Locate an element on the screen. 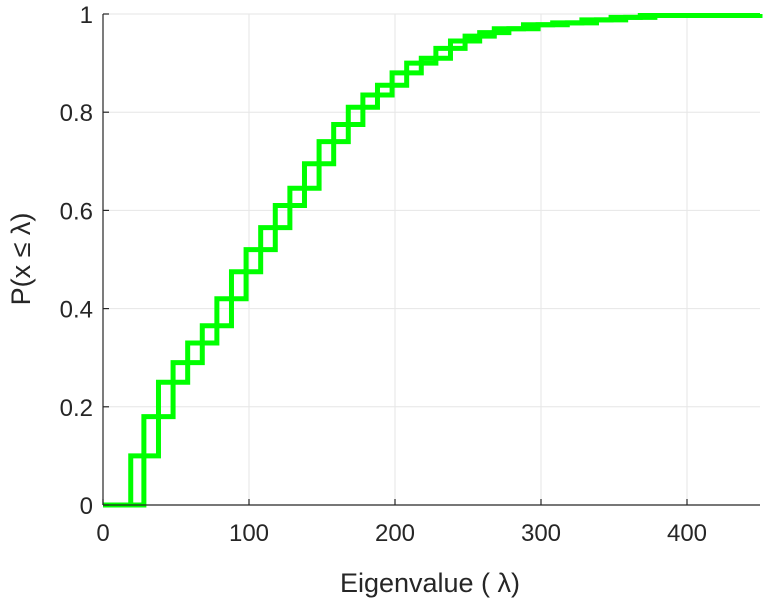  x-axis-label: Eigenvalue ( λ) is located at coordinates (430, 583).